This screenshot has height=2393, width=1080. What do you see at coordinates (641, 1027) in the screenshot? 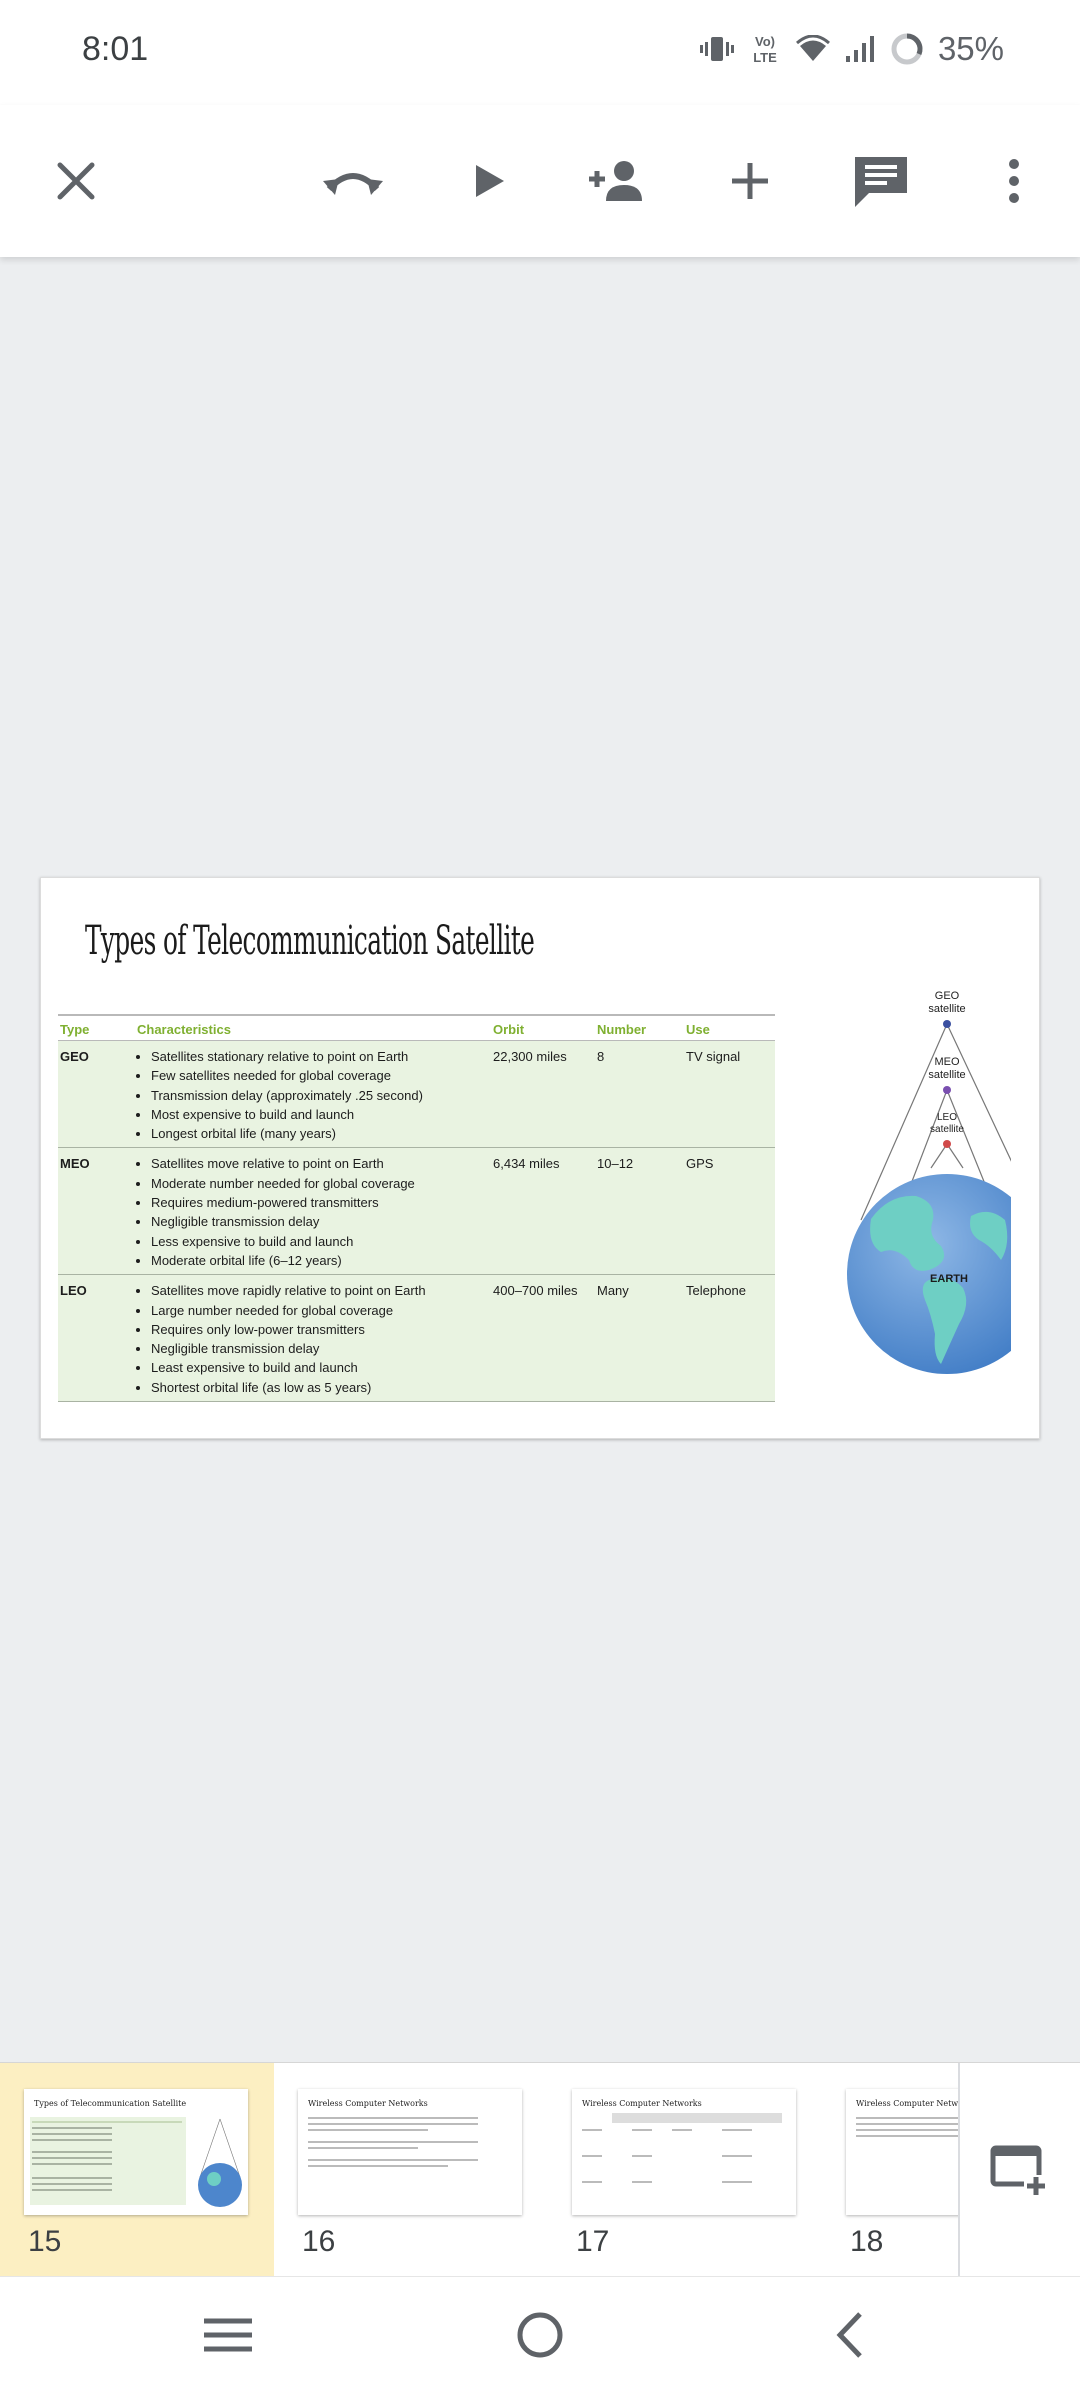
I see `header-number: Number` at bounding box center [641, 1027].